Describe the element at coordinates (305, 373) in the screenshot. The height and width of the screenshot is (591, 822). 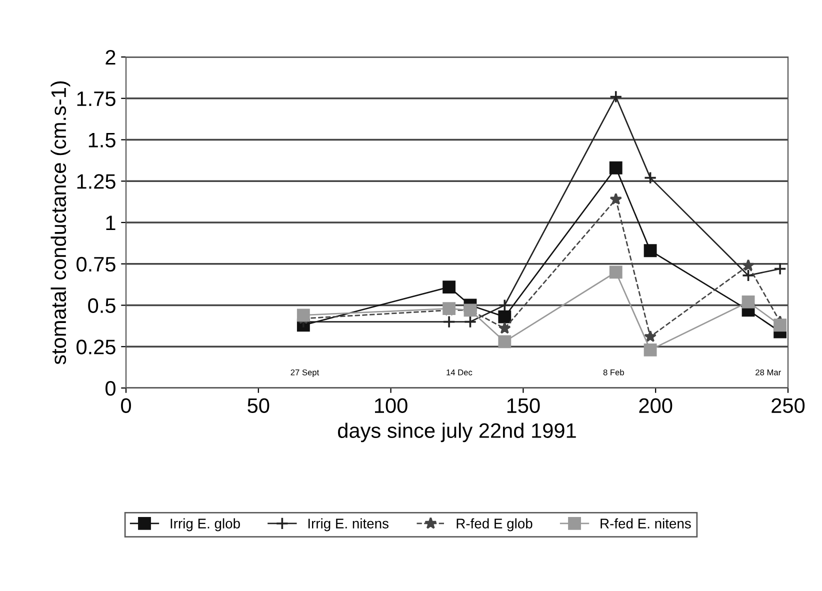
I see `annotation: 27 Sept` at that location.